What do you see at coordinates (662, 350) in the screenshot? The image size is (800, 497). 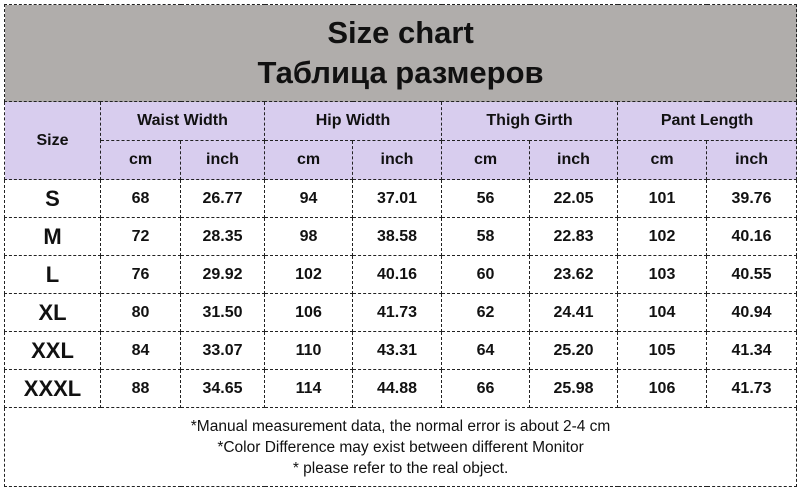 I see `value-cell: 105` at bounding box center [662, 350].